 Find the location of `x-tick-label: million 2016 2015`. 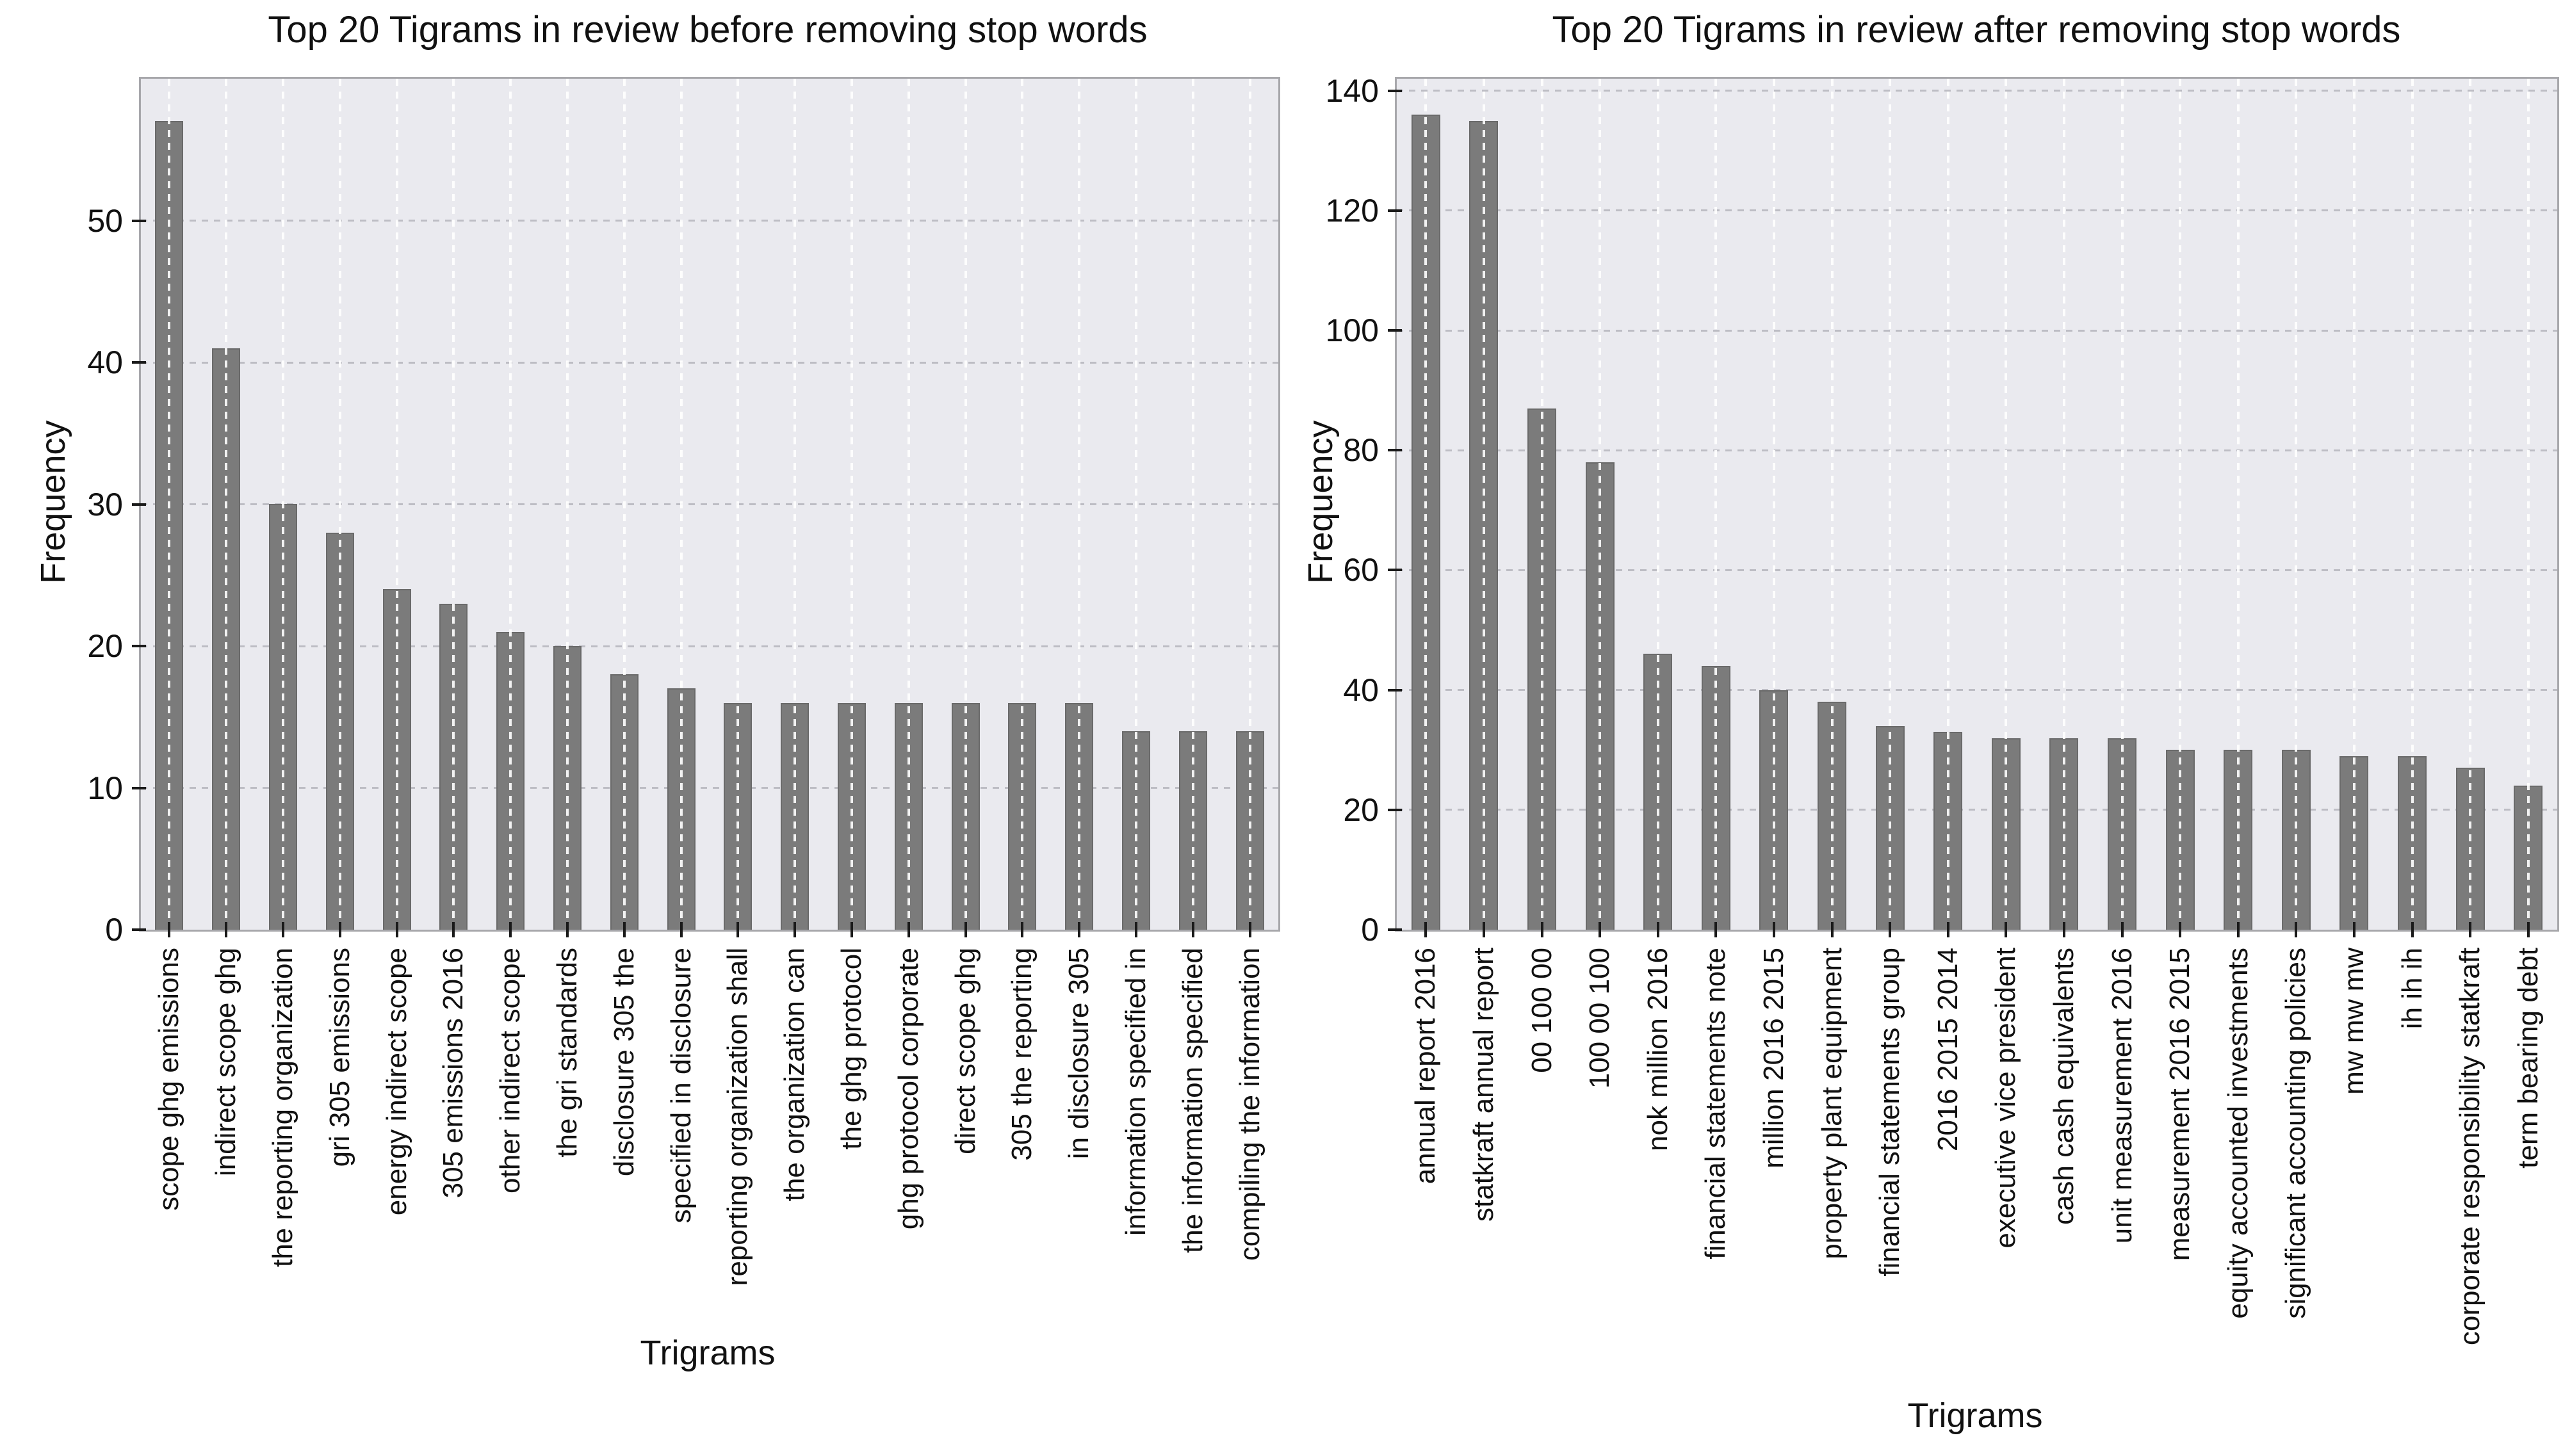

x-tick-label: million 2016 2015 is located at coordinates (1773, 1058).